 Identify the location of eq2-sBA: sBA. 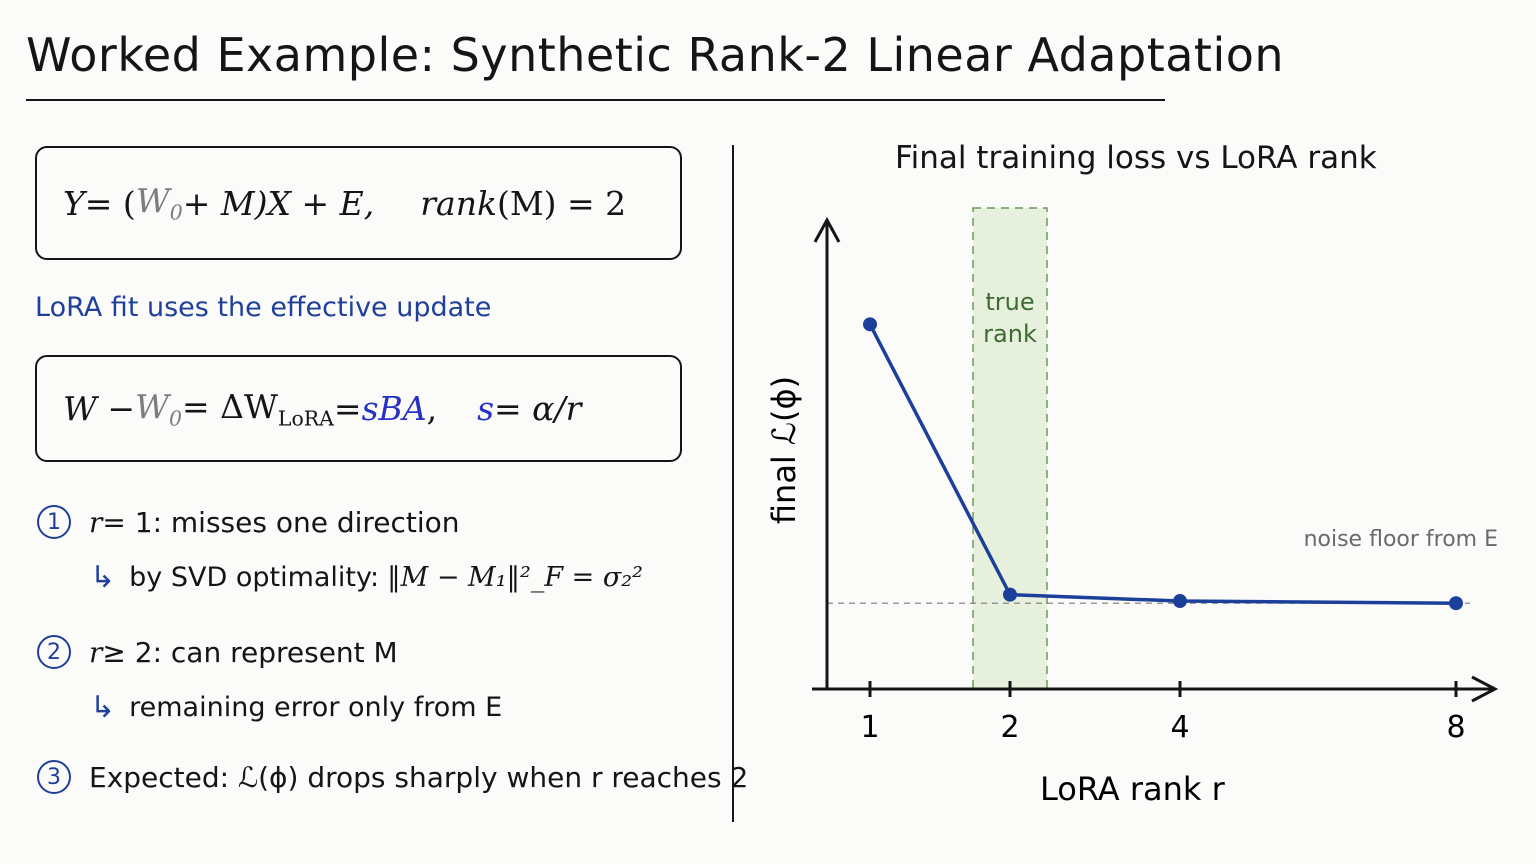
(394, 408).